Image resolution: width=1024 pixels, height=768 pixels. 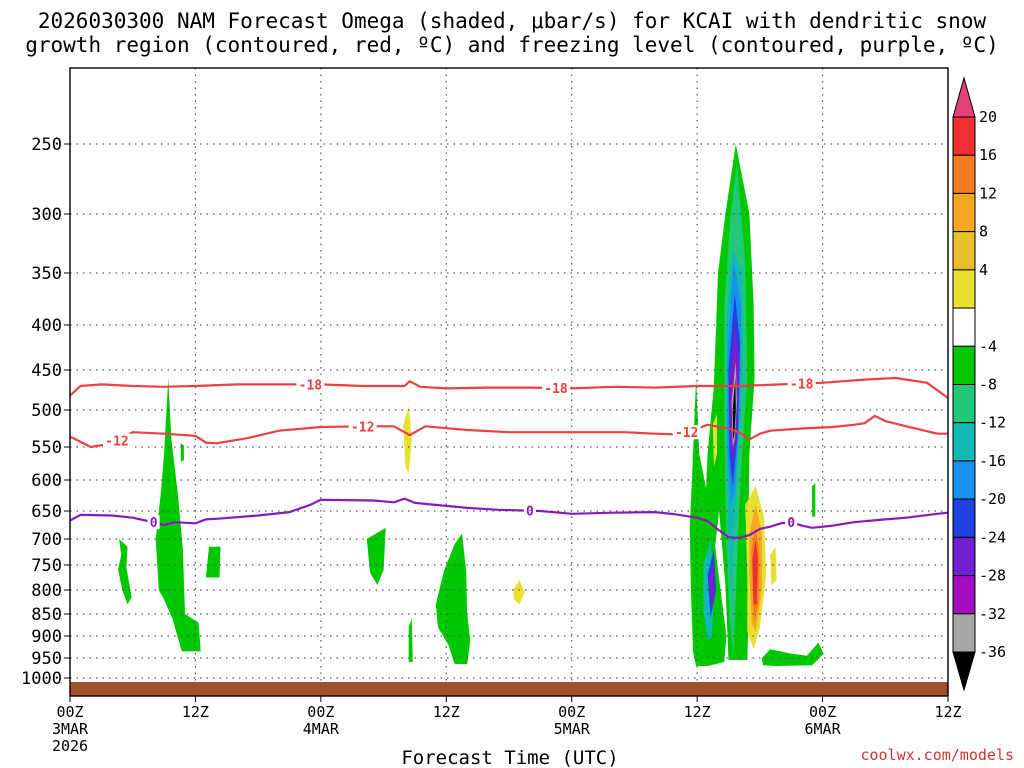 I want to click on colorbar-label-8: -16, so click(x=992, y=461).